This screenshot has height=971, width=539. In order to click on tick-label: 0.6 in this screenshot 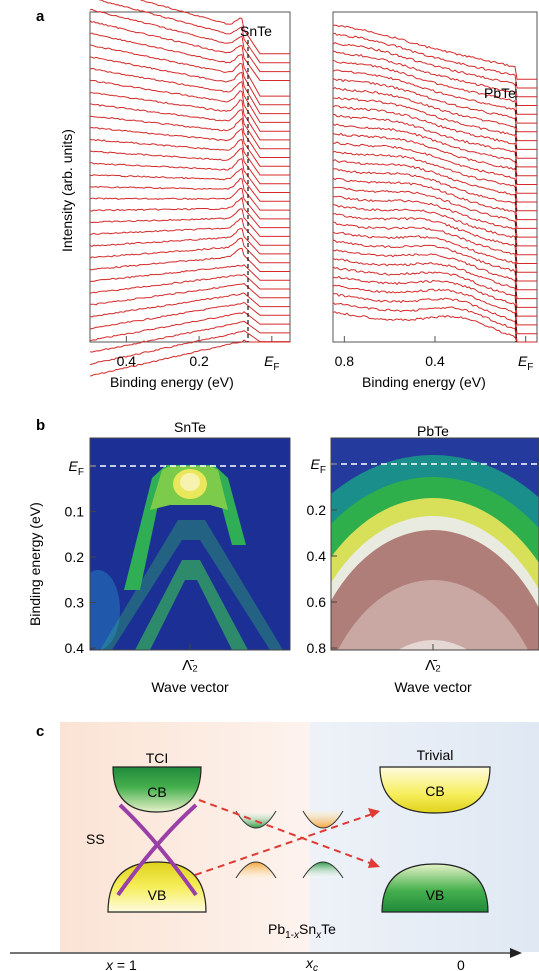, I will do `click(317, 602)`.